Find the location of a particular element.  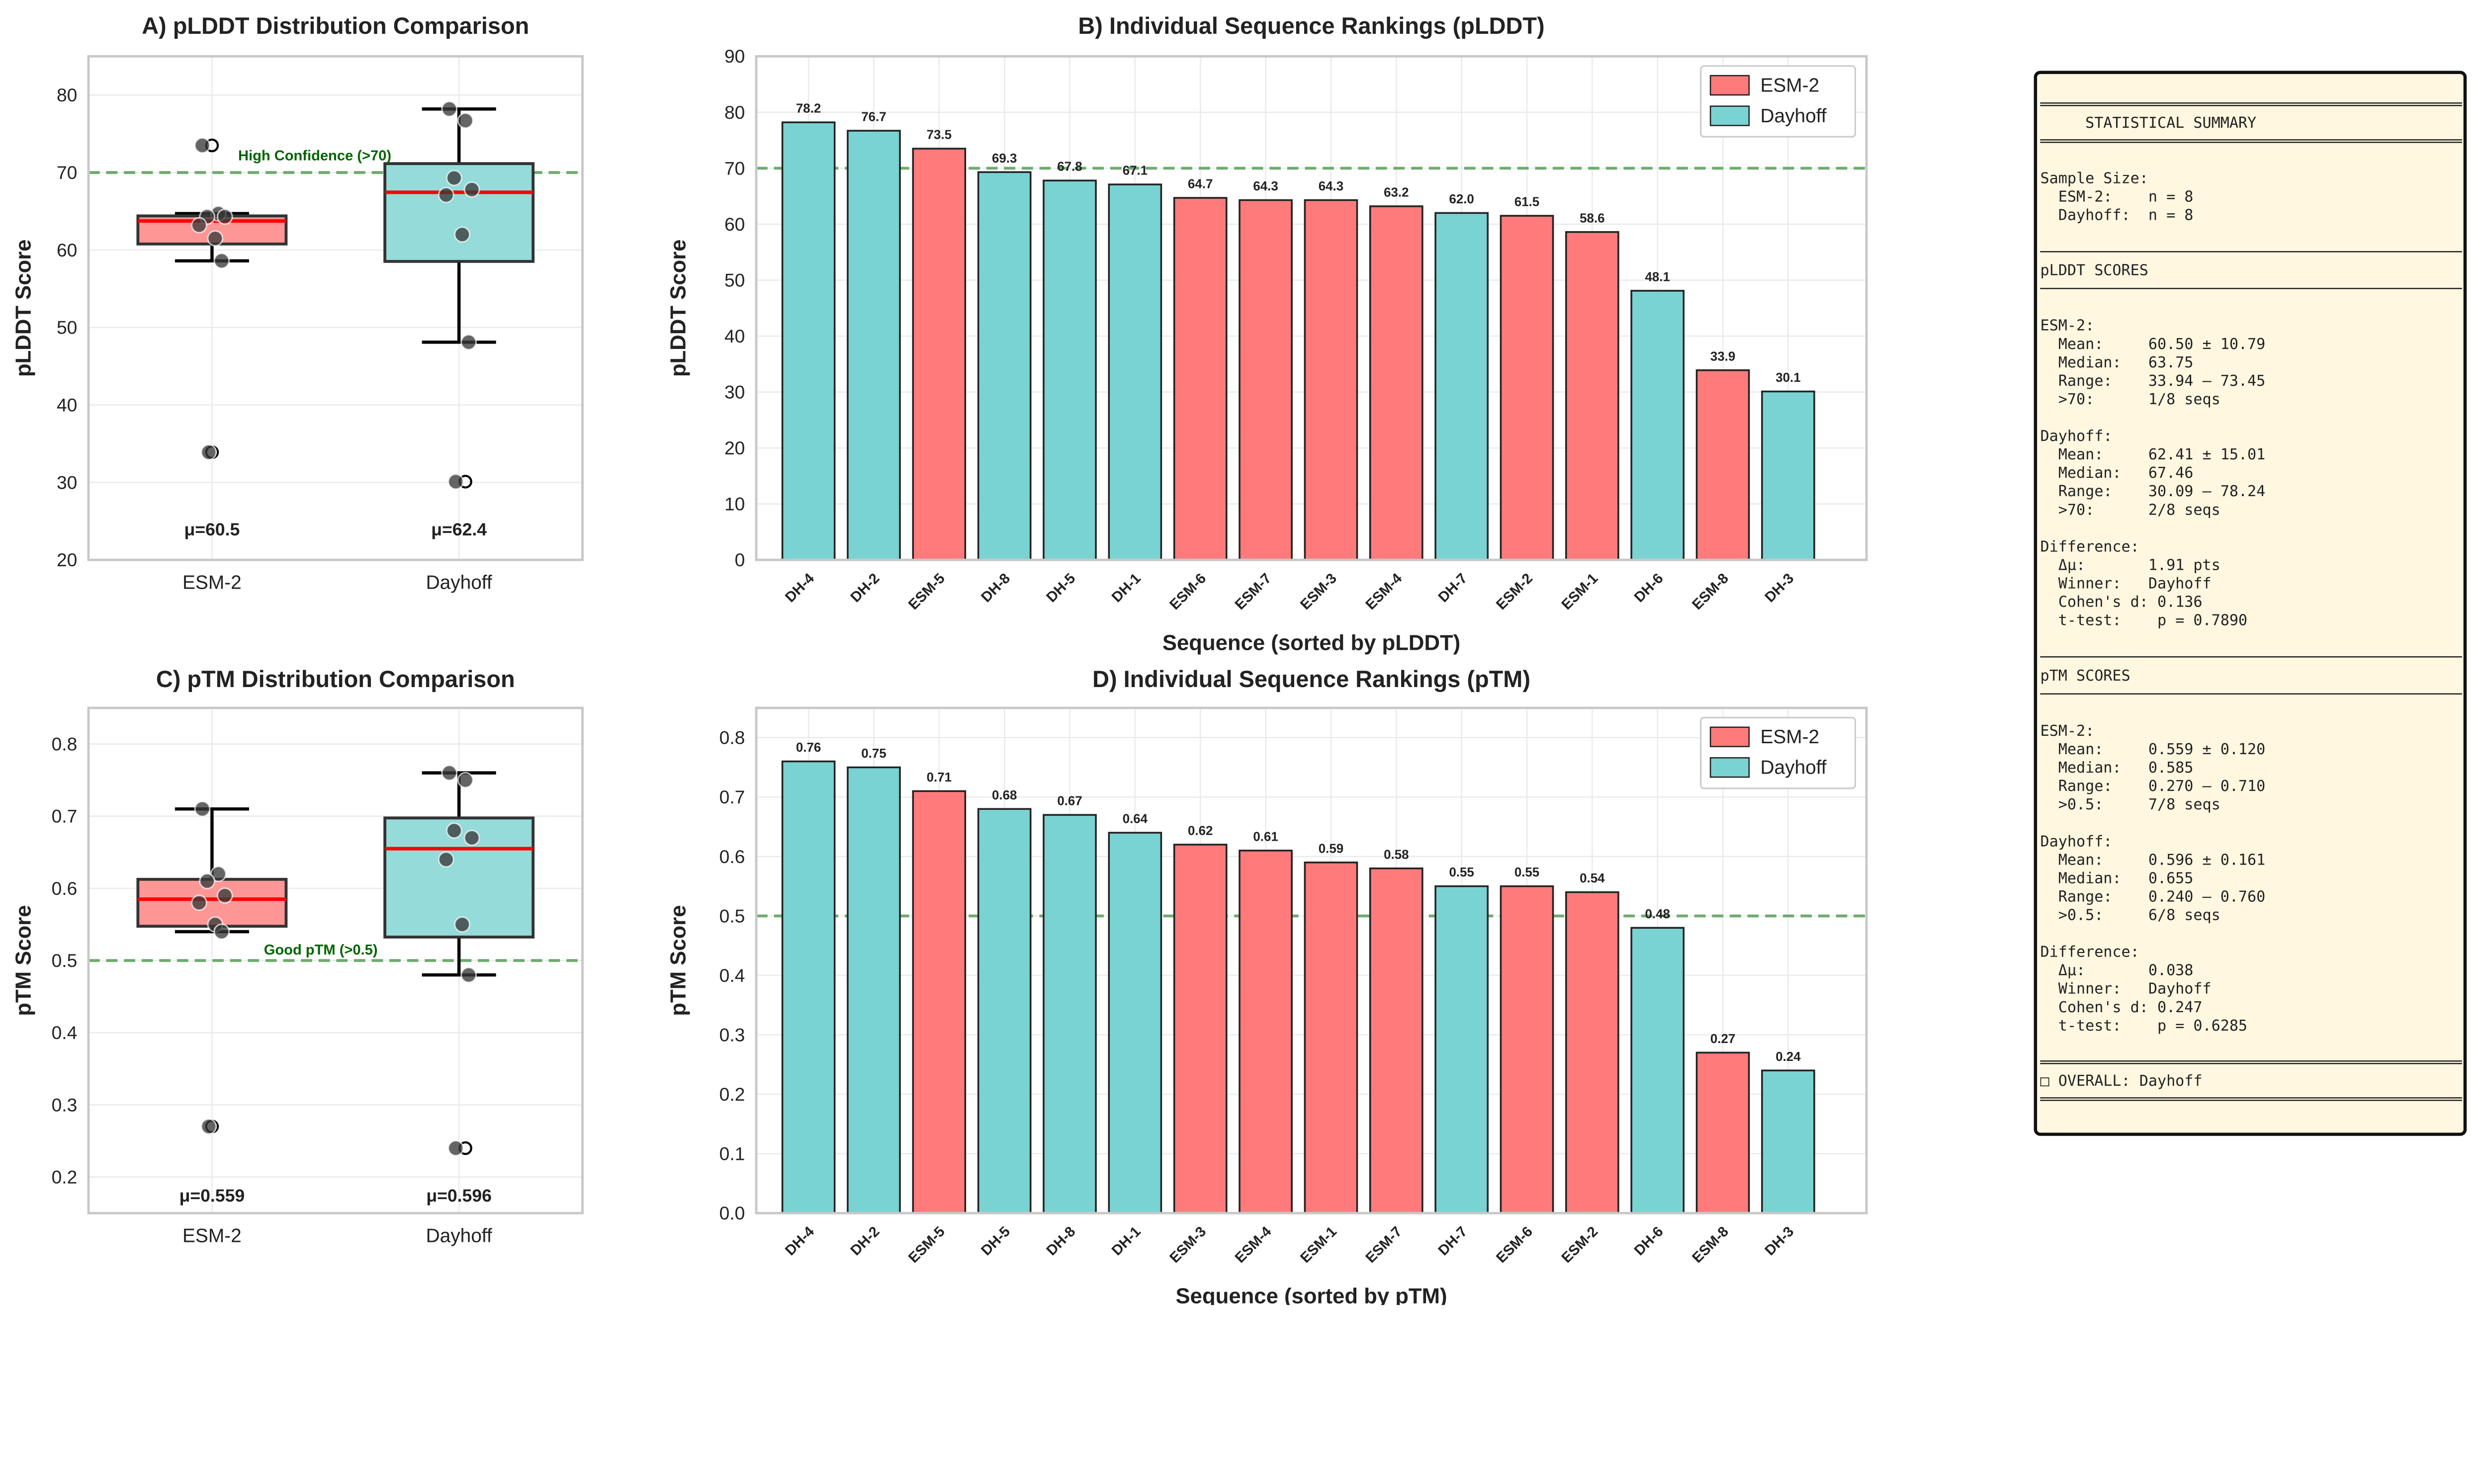

summary-line: Winner: Dayhoff is located at coordinates (2126, 583).